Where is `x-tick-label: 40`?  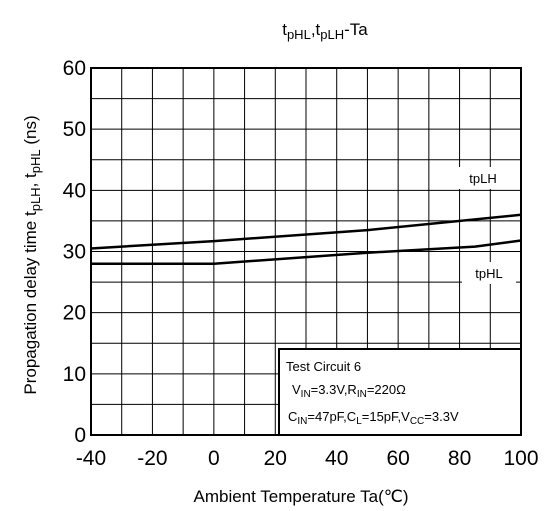 x-tick-label: 40 is located at coordinates (336, 458).